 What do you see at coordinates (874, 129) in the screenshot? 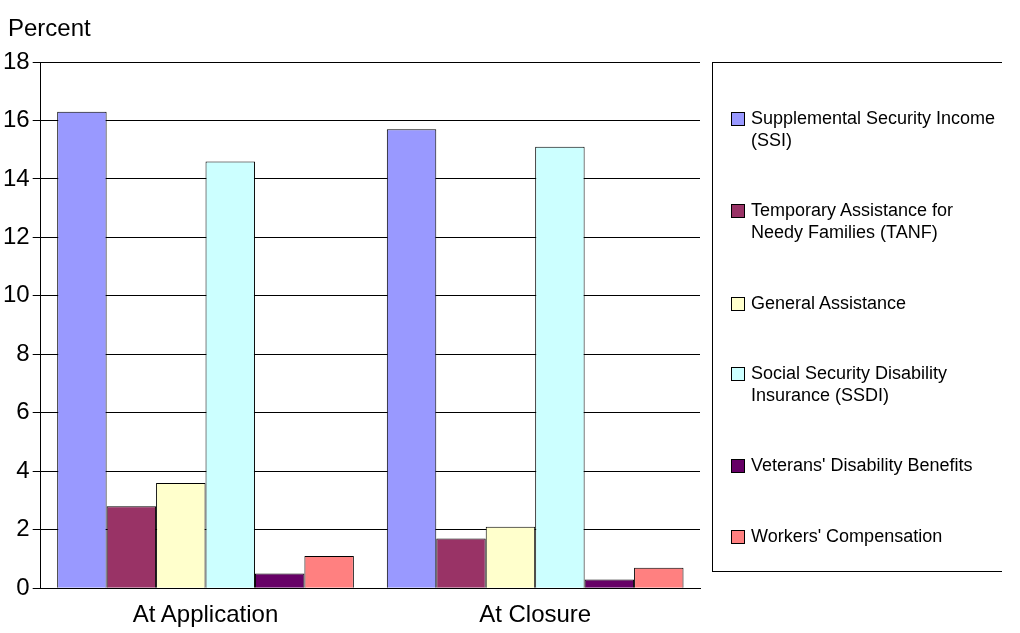
I see `legend-label: Supplemental Security Income (SSI)` at bounding box center [874, 129].